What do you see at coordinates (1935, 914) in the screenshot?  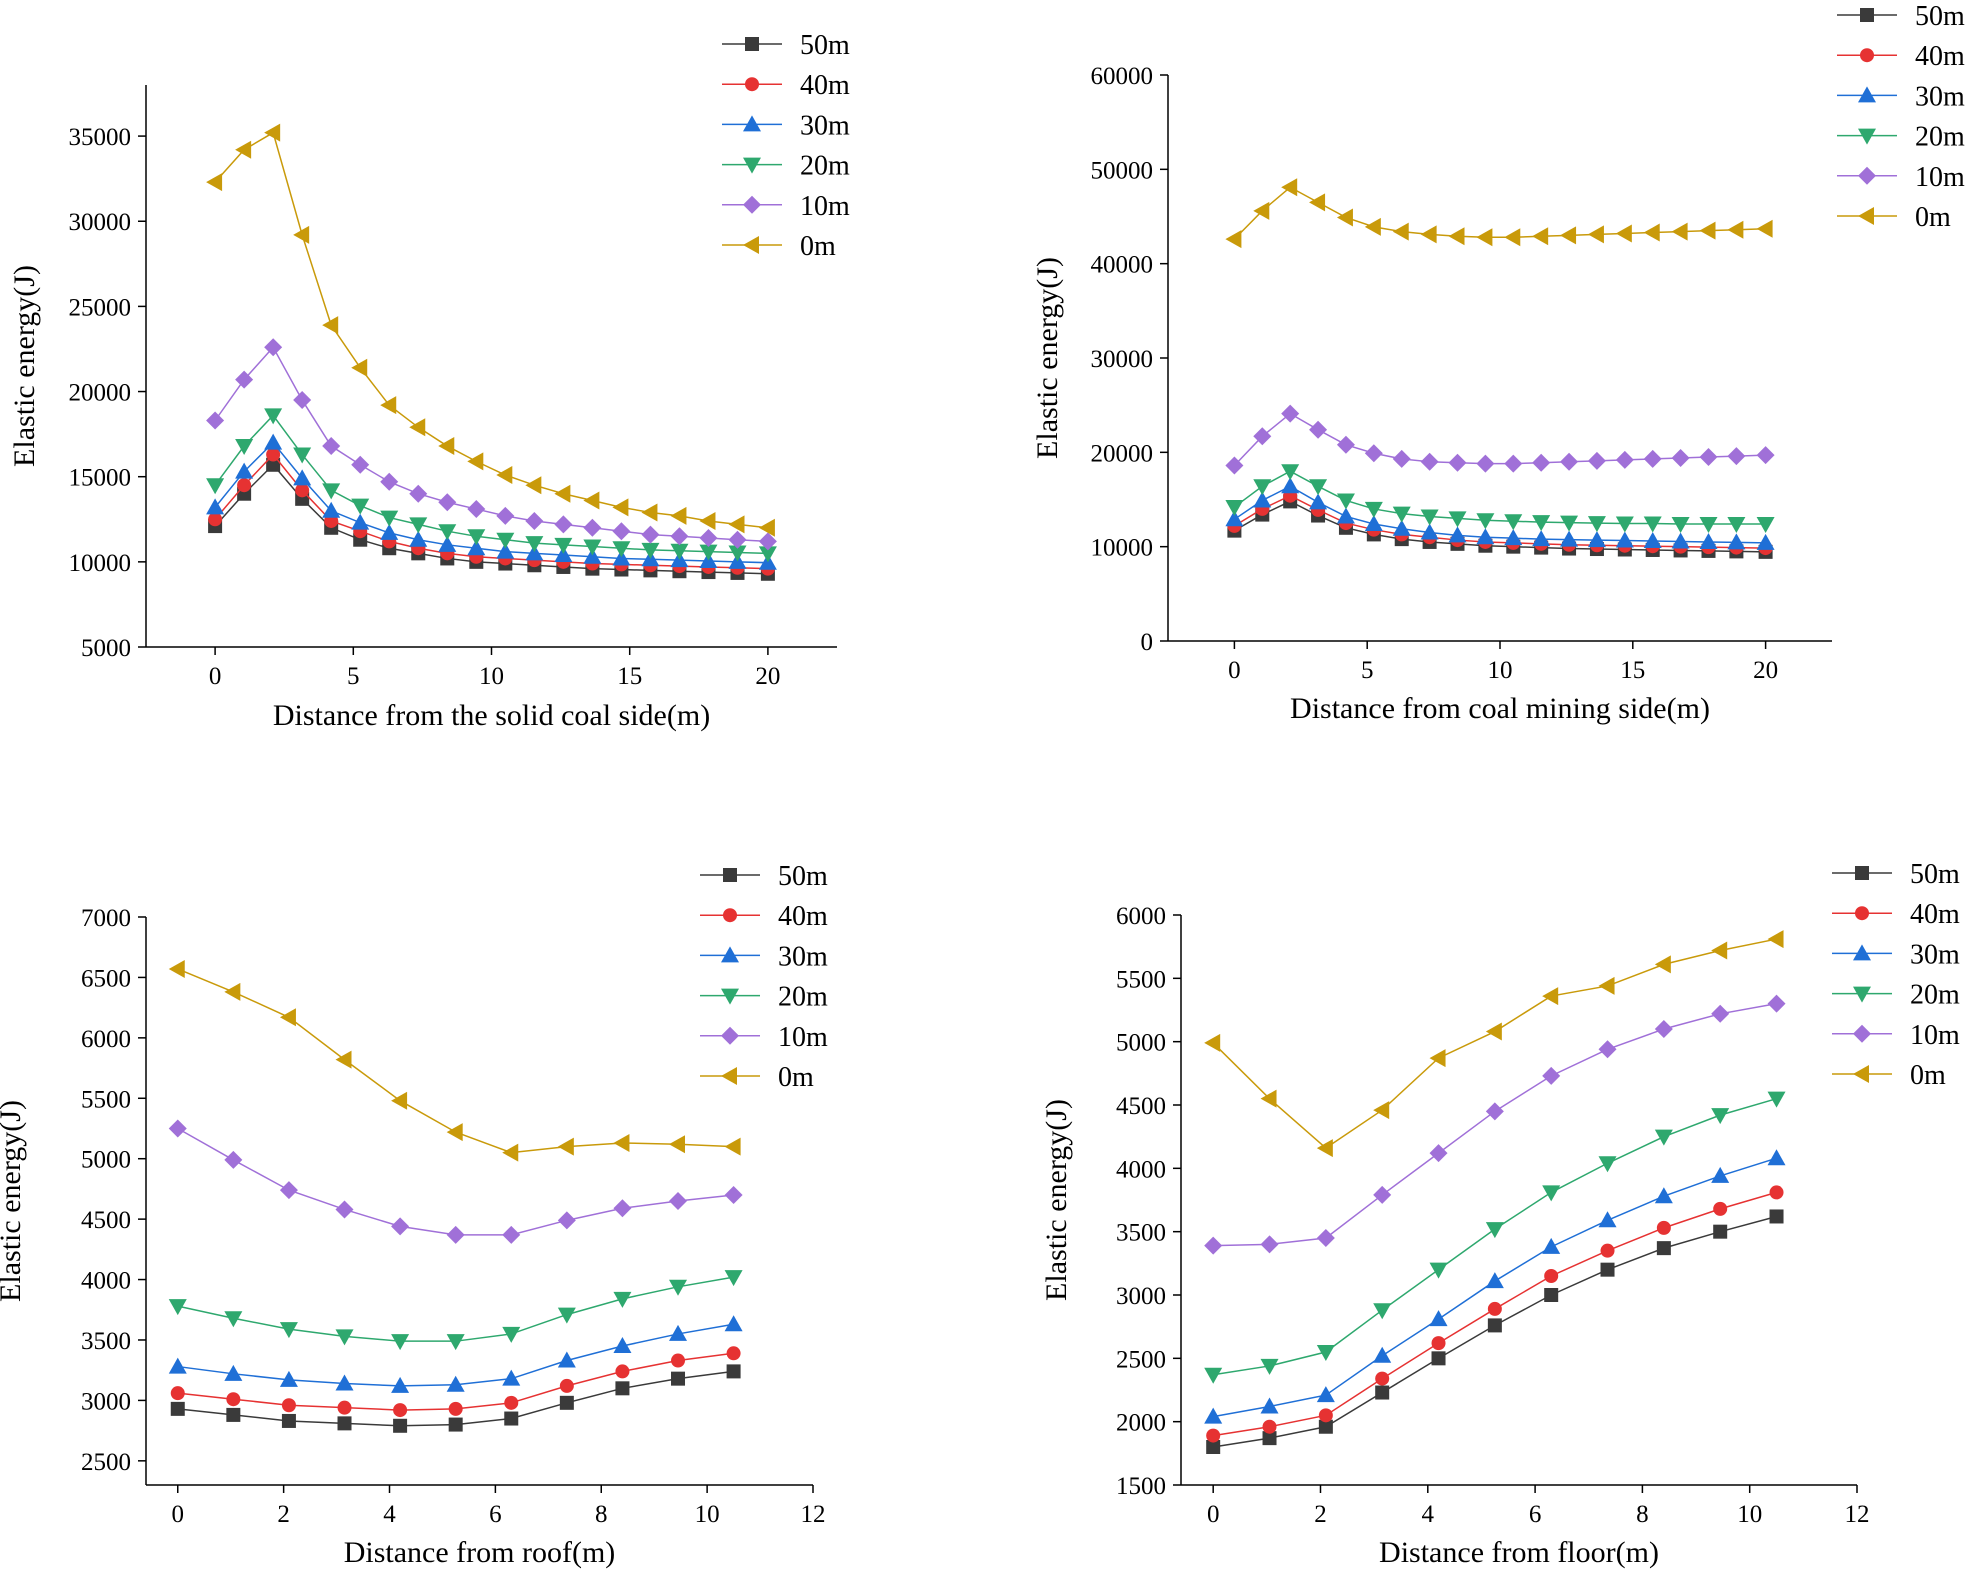 I see `legend-label: 40m` at bounding box center [1935, 914].